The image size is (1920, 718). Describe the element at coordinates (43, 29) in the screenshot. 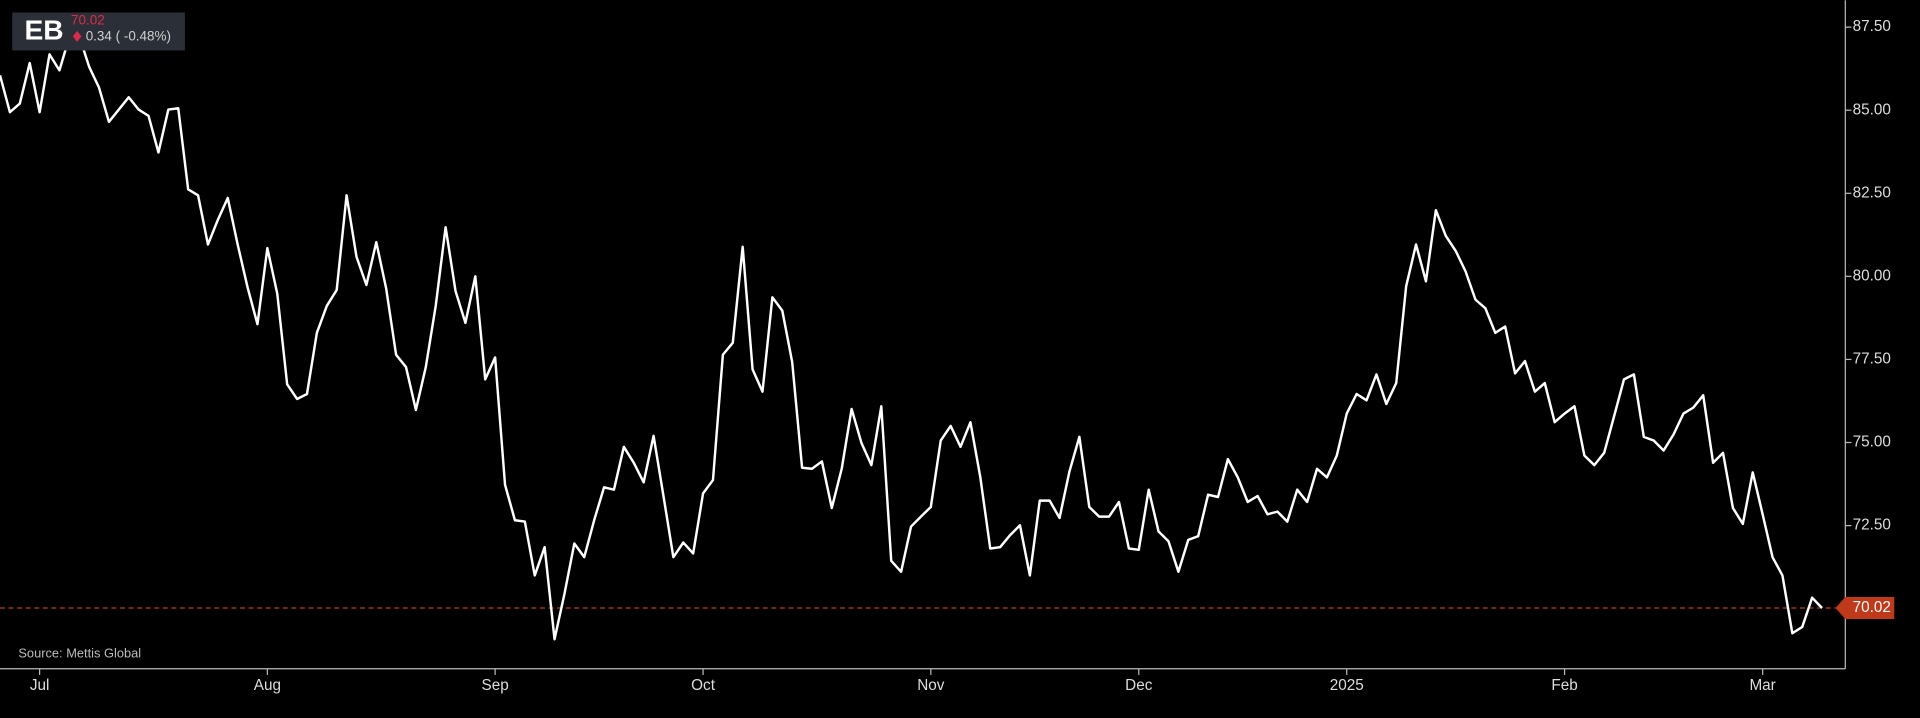

I see `ticker: EB` at that location.